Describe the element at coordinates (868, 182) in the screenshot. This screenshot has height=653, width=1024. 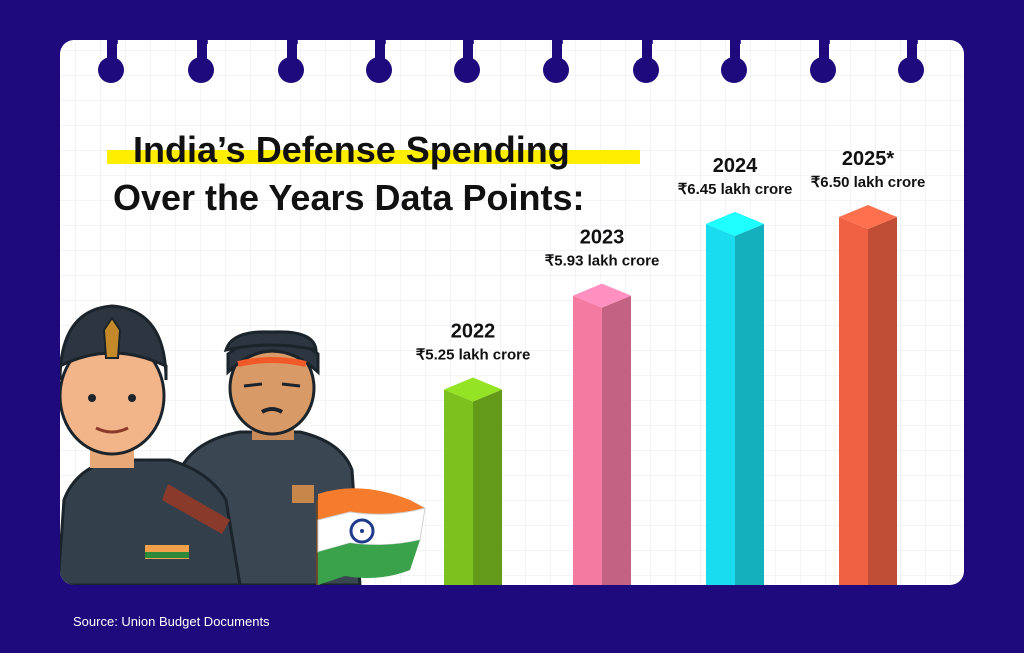
I see `bar-value-label: ₹6.50 lakh crore` at that location.